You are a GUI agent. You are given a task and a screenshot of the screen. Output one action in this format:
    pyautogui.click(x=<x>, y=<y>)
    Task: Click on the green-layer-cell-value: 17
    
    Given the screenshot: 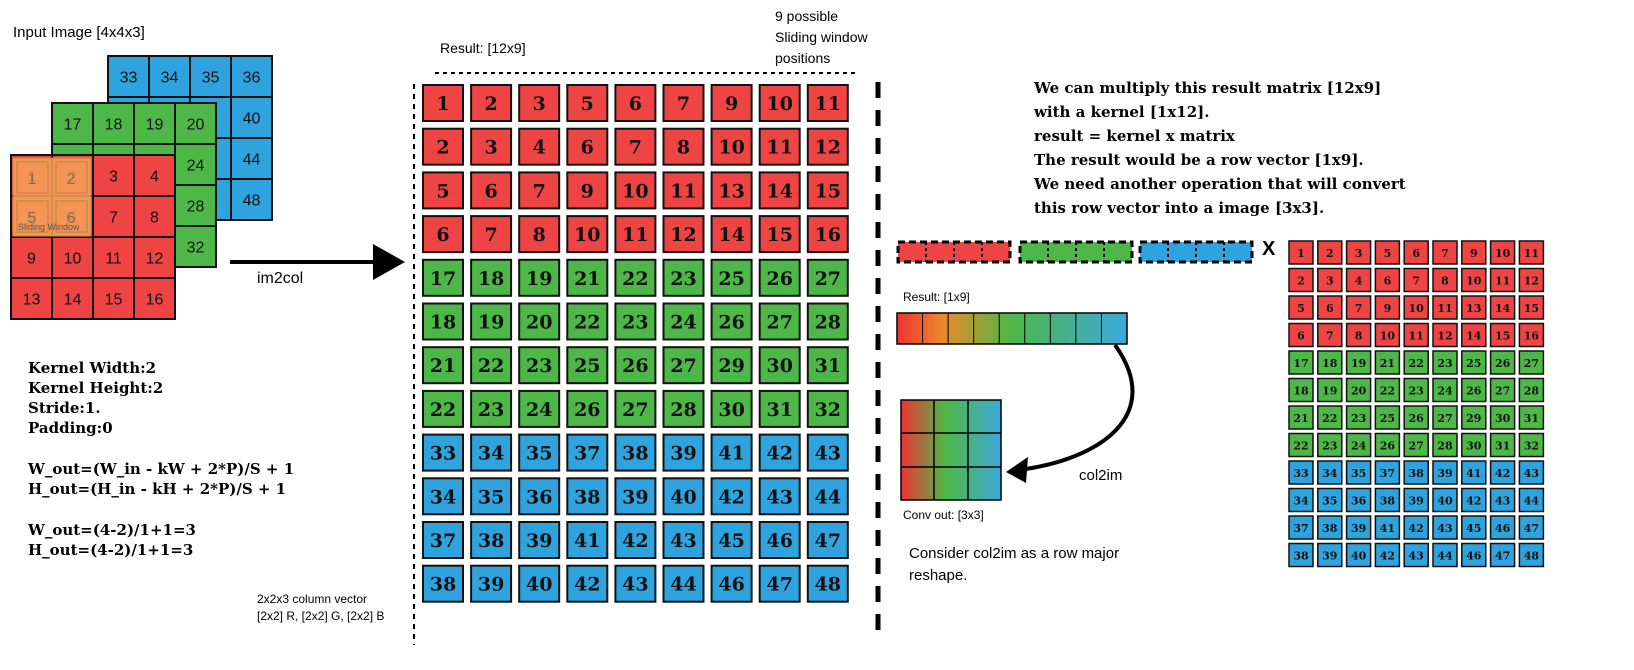 What is the action you would take?
    pyautogui.click(x=73, y=125)
    